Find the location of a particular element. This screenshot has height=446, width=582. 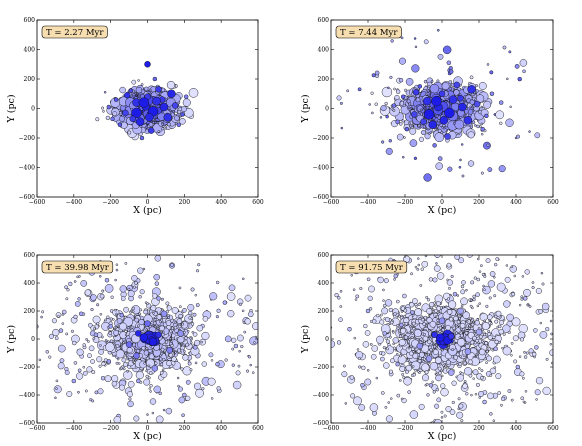

x-tick-label: −400 is located at coordinates (368, 202).